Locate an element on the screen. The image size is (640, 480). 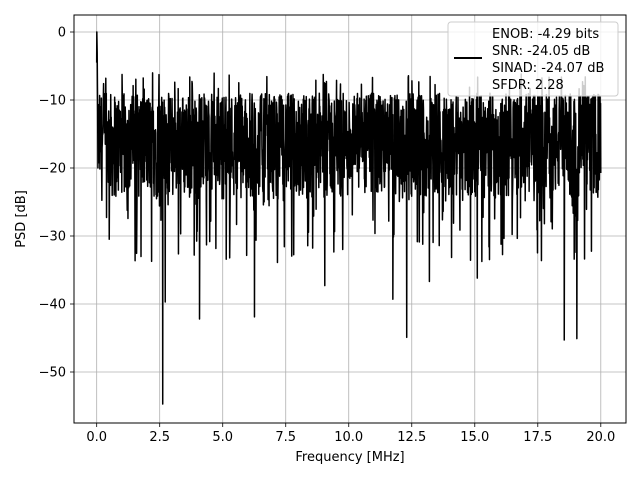
x-tick-label: 15.0 is located at coordinates (474, 437).